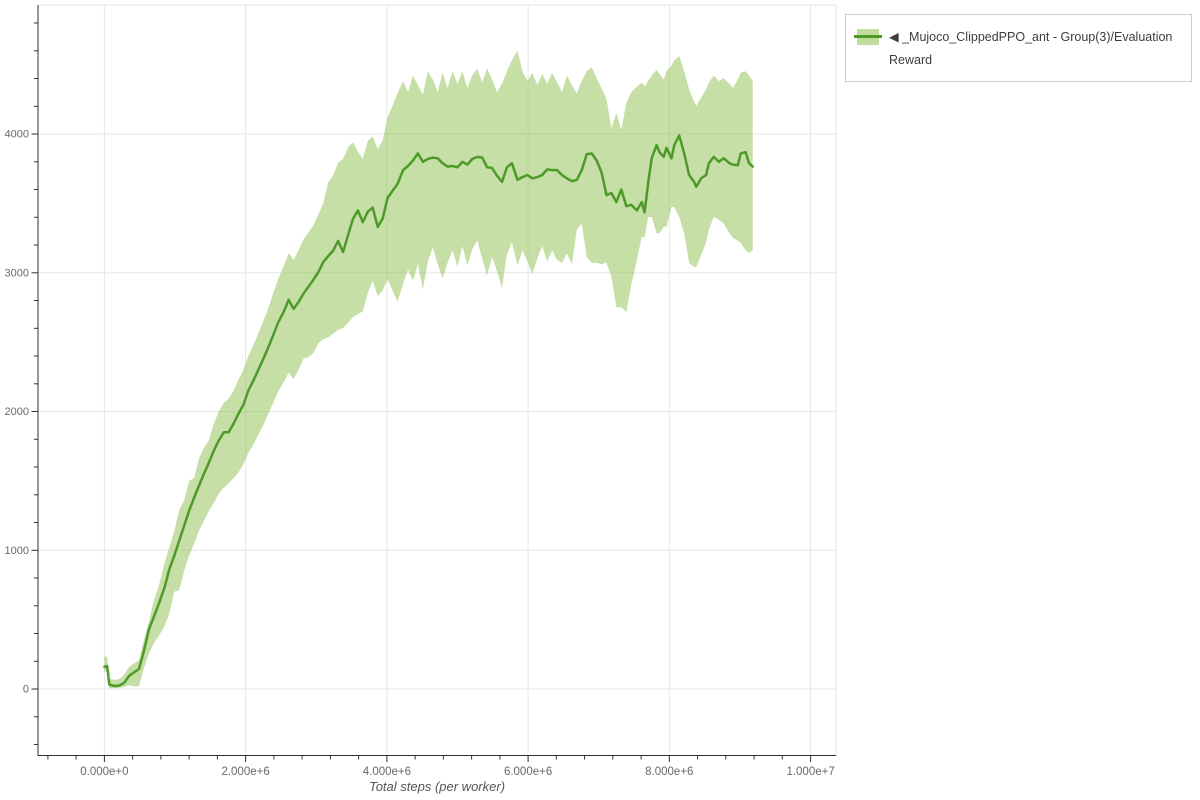 The height and width of the screenshot is (800, 1200). What do you see at coordinates (669, 772) in the screenshot?
I see `x-tick-label: 8.000e+6` at bounding box center [669, 772].